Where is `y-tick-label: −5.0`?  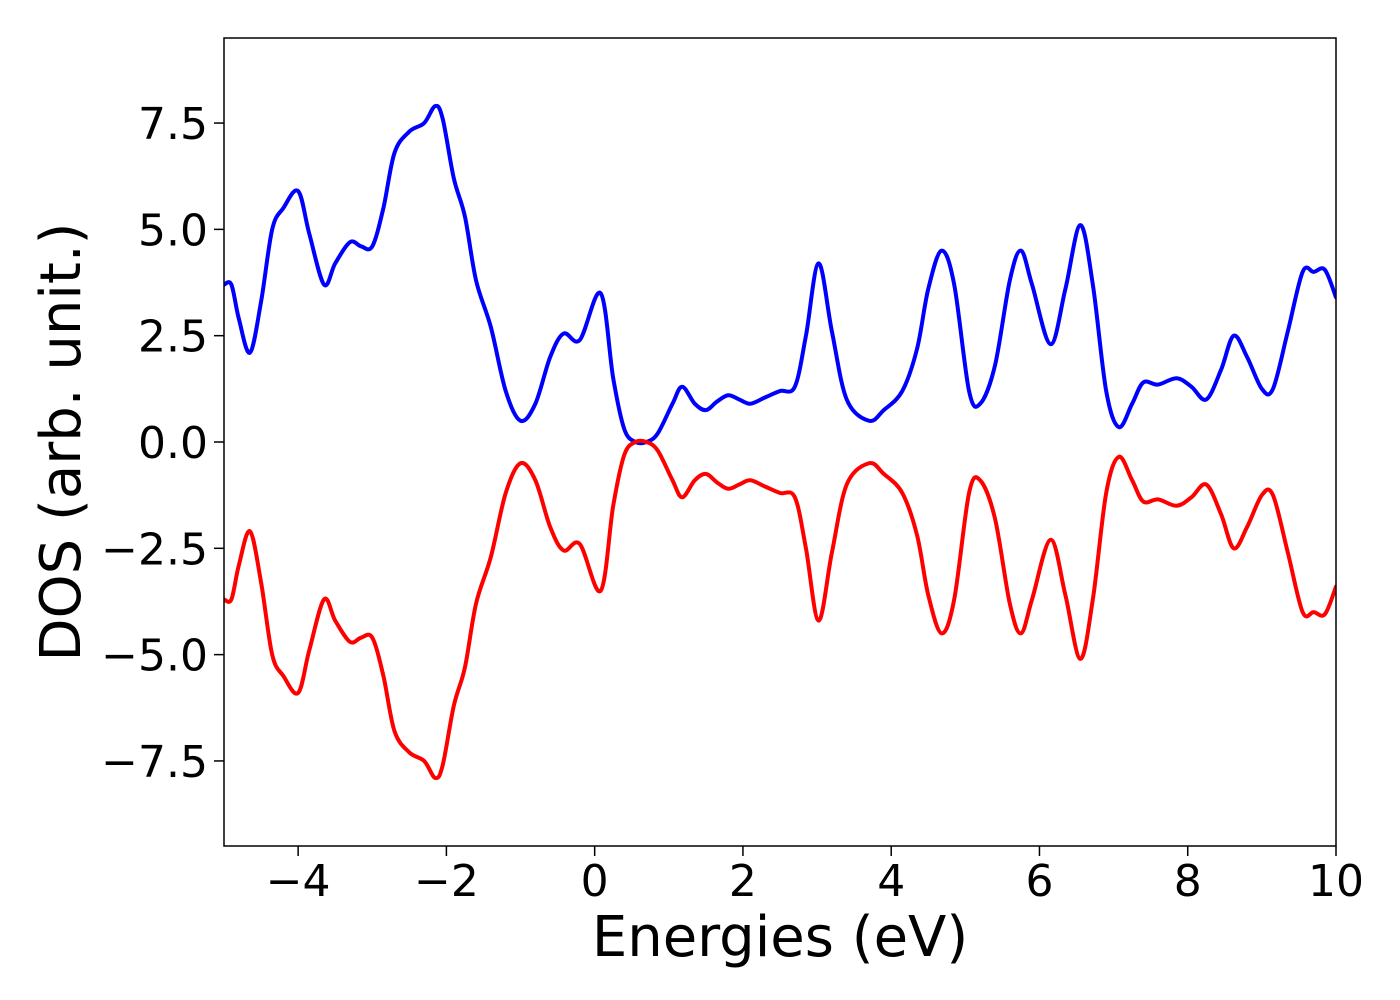 y-tick-label: −5.0 is located at coordinates (154, 656).